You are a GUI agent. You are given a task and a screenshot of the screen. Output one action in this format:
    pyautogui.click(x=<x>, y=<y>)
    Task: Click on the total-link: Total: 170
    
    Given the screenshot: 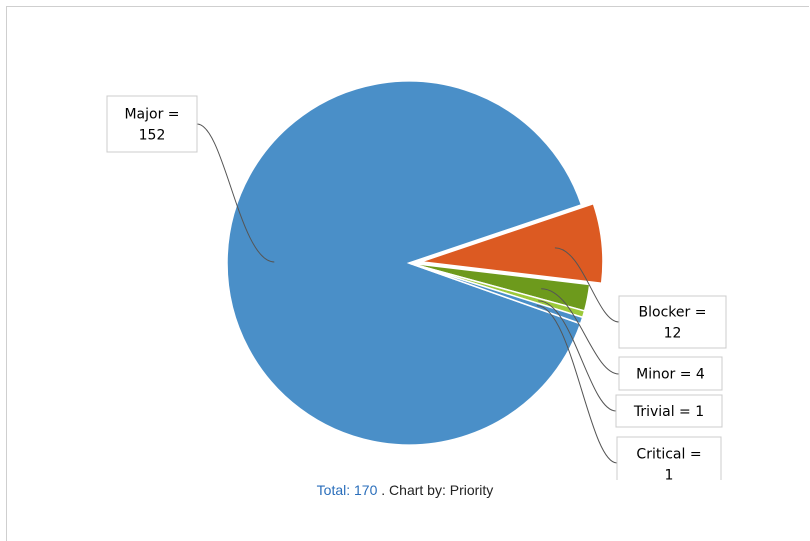 What is the action you would take?
    pyautogui.click(x=347, y=490)
    